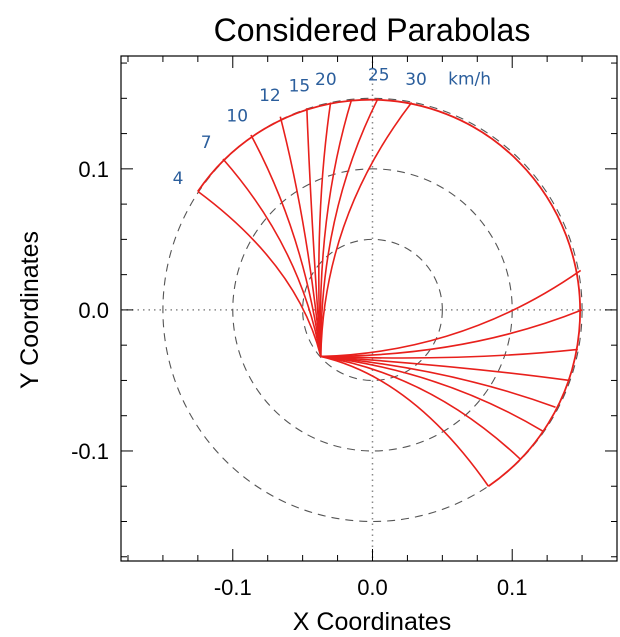 Image resolution: width=620 pixels, height=637 pixels. What do you see at coordinates (469, 80) in the screenshot?
I see `unit-label: km/h` at bounding box center [469, 80].